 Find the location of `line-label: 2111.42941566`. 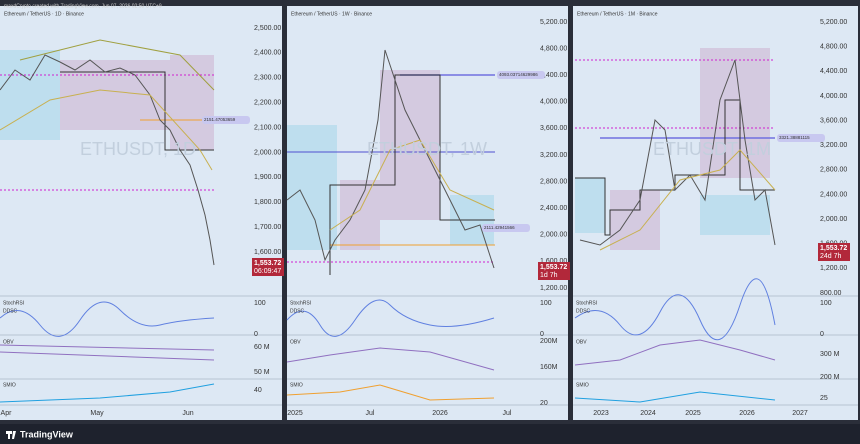

line-label: 2111.42941566 is located at coordinates (499, 227).